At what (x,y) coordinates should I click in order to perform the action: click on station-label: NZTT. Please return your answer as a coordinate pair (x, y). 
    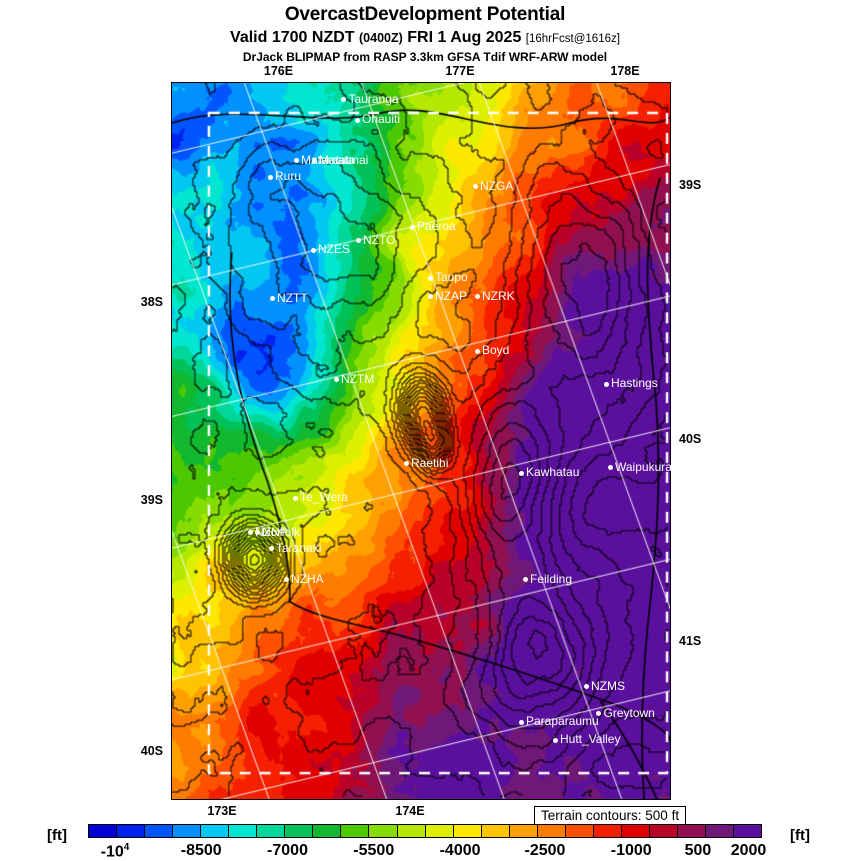
    Looking at the image, I should click on (292, 297).